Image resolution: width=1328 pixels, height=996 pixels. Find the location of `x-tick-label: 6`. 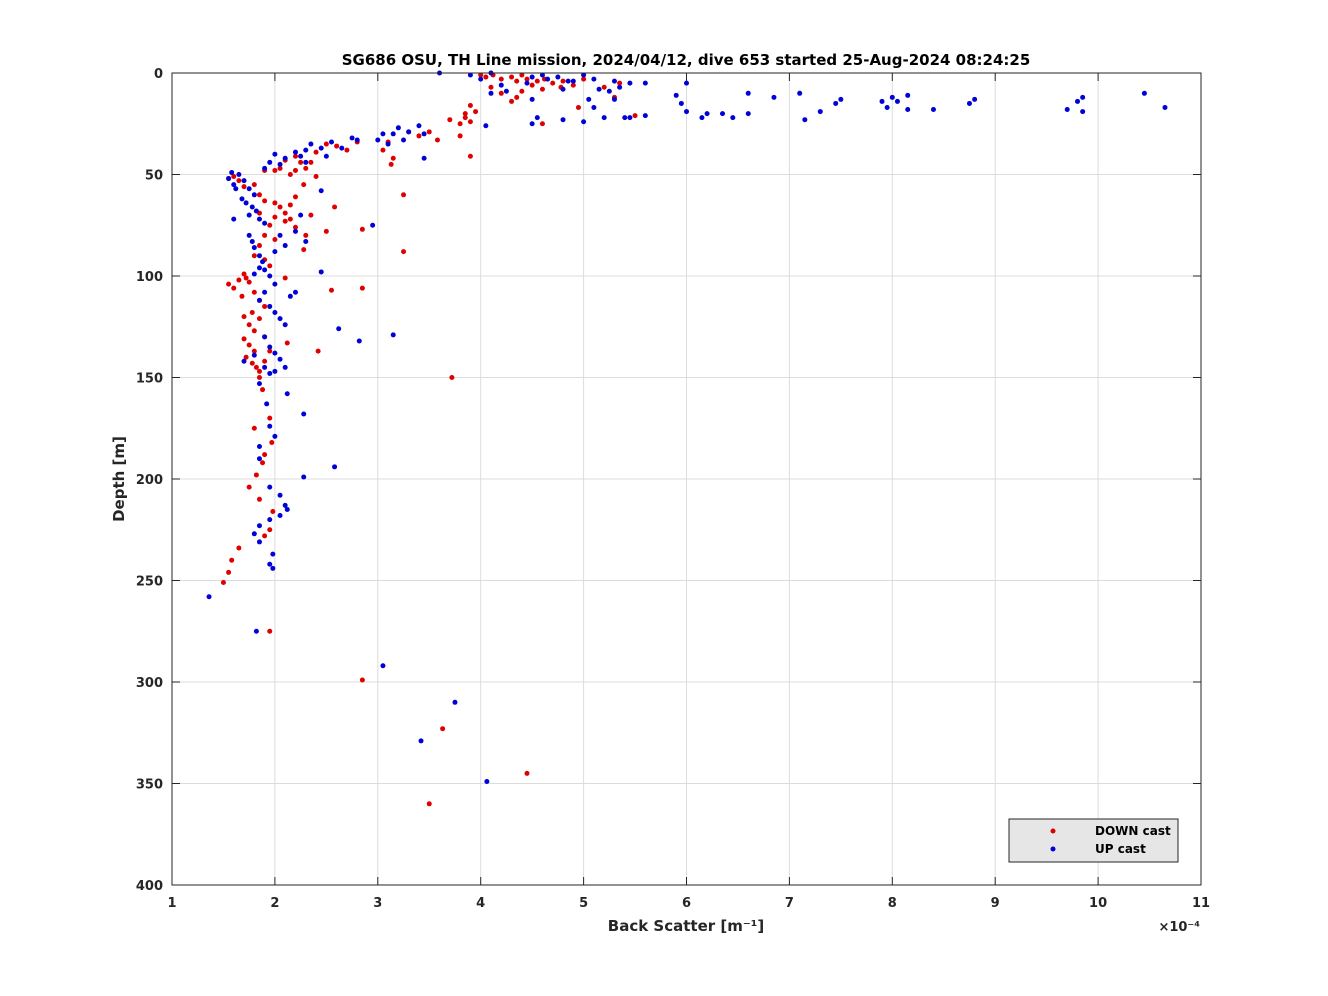

x-tick-label: 6 is located at coordinates (686, 903).